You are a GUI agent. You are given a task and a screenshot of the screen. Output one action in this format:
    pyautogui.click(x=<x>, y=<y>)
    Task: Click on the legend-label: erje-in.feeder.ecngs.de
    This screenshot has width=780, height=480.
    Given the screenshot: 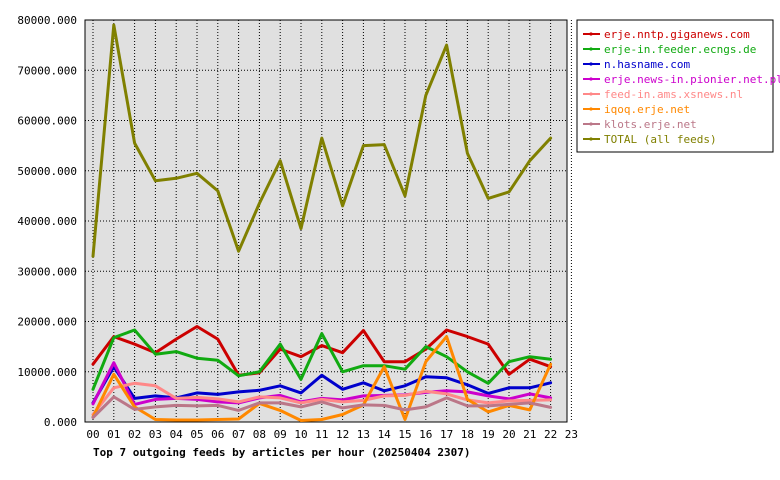 What is the action you would take?
    pyautogui.click(x=680, y=49)
    